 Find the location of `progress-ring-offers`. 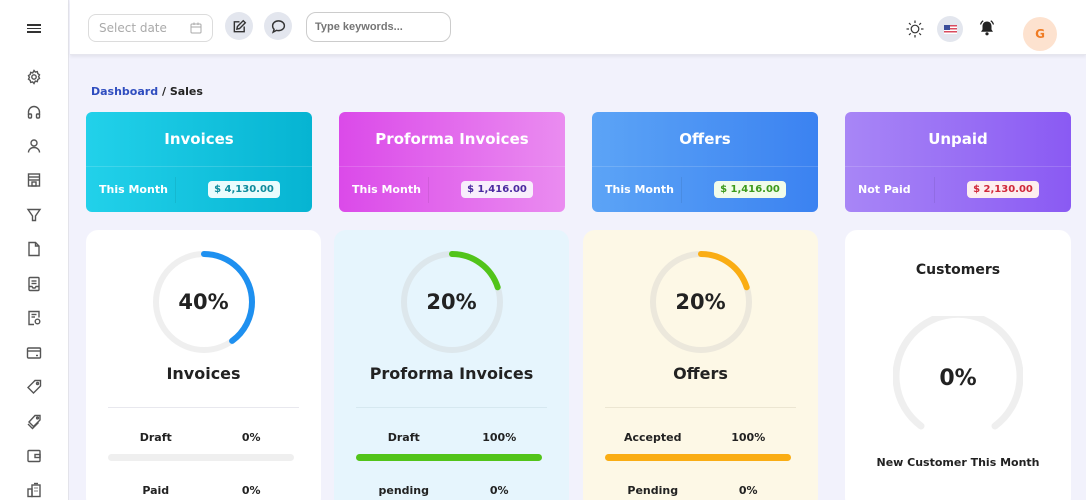

progress-ring-offers is located at coordinates (701, 302).